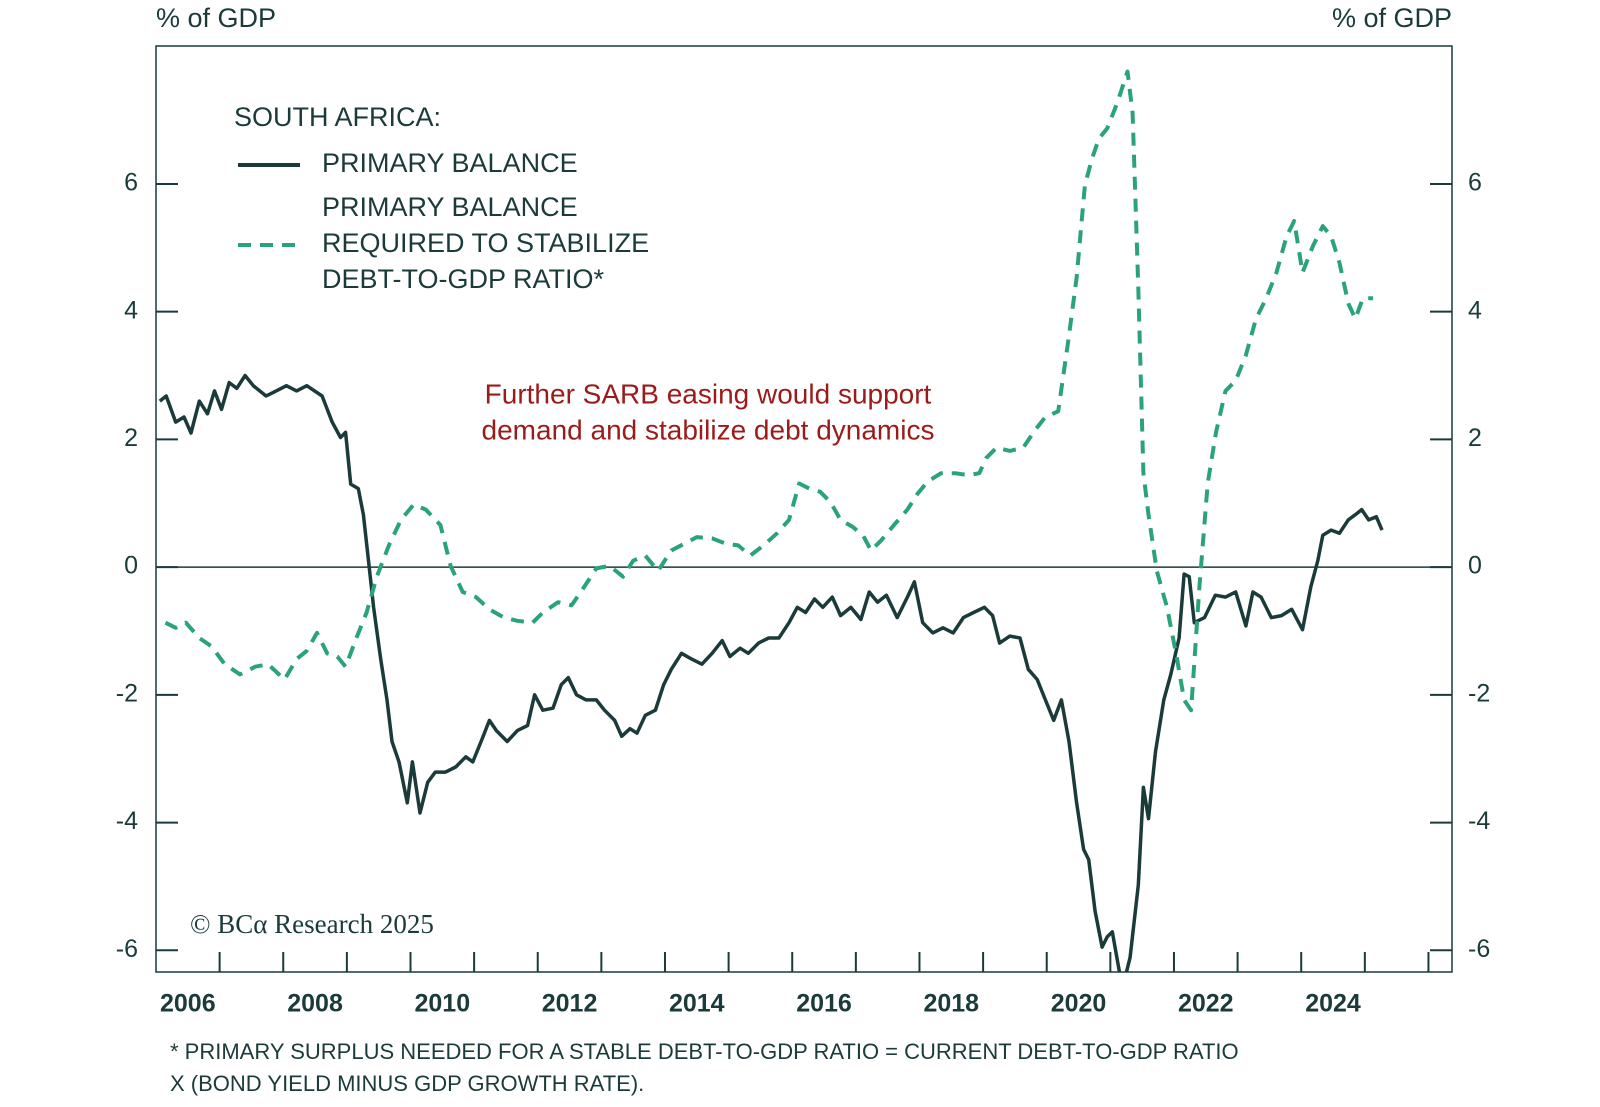 The width and height of the screenshot is (1600, 1107). What do you see at coordinates (131, 310) in the screenshot?
I see `y-tick-label: 4` at bounding box center [131, 310].